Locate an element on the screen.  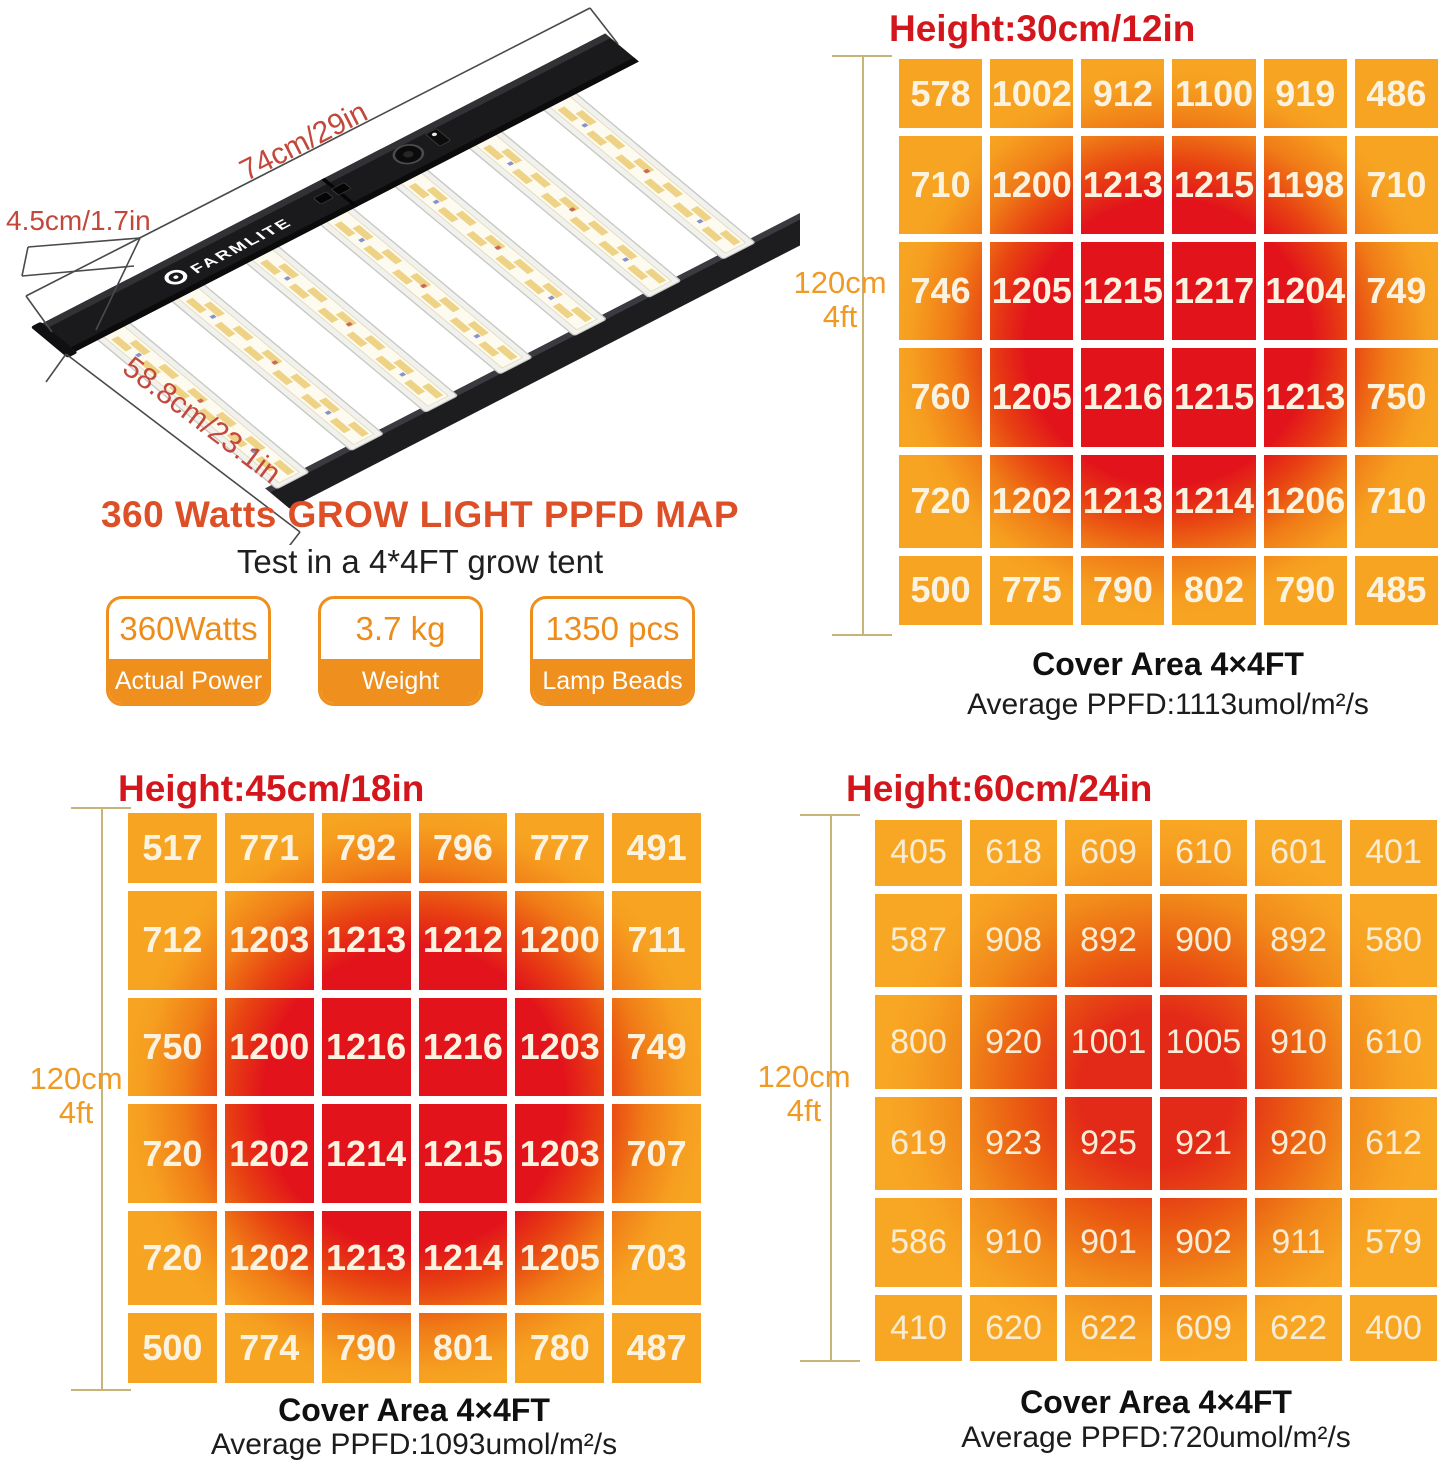
dimmer-knob-center is located at coordinates (408, 154).